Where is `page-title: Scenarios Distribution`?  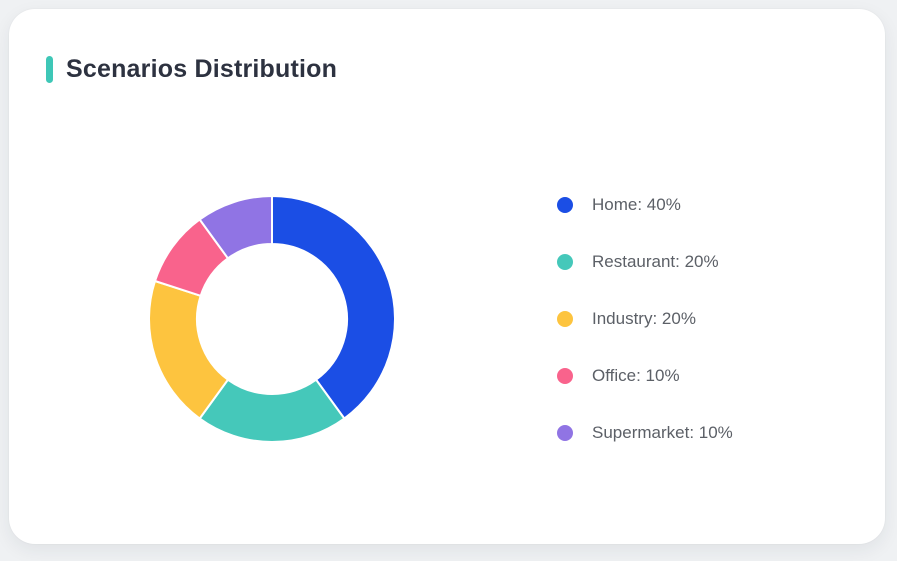 page-title: Scenarios Distribution is located at coordinates (202, 69).